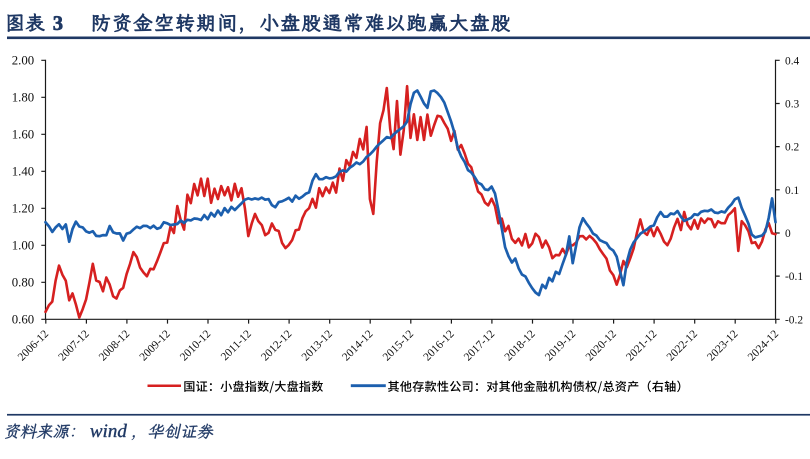  Describe the element at coordinates (23, 98) in the screenshot. I see `svg-text: 1.80` at that location.